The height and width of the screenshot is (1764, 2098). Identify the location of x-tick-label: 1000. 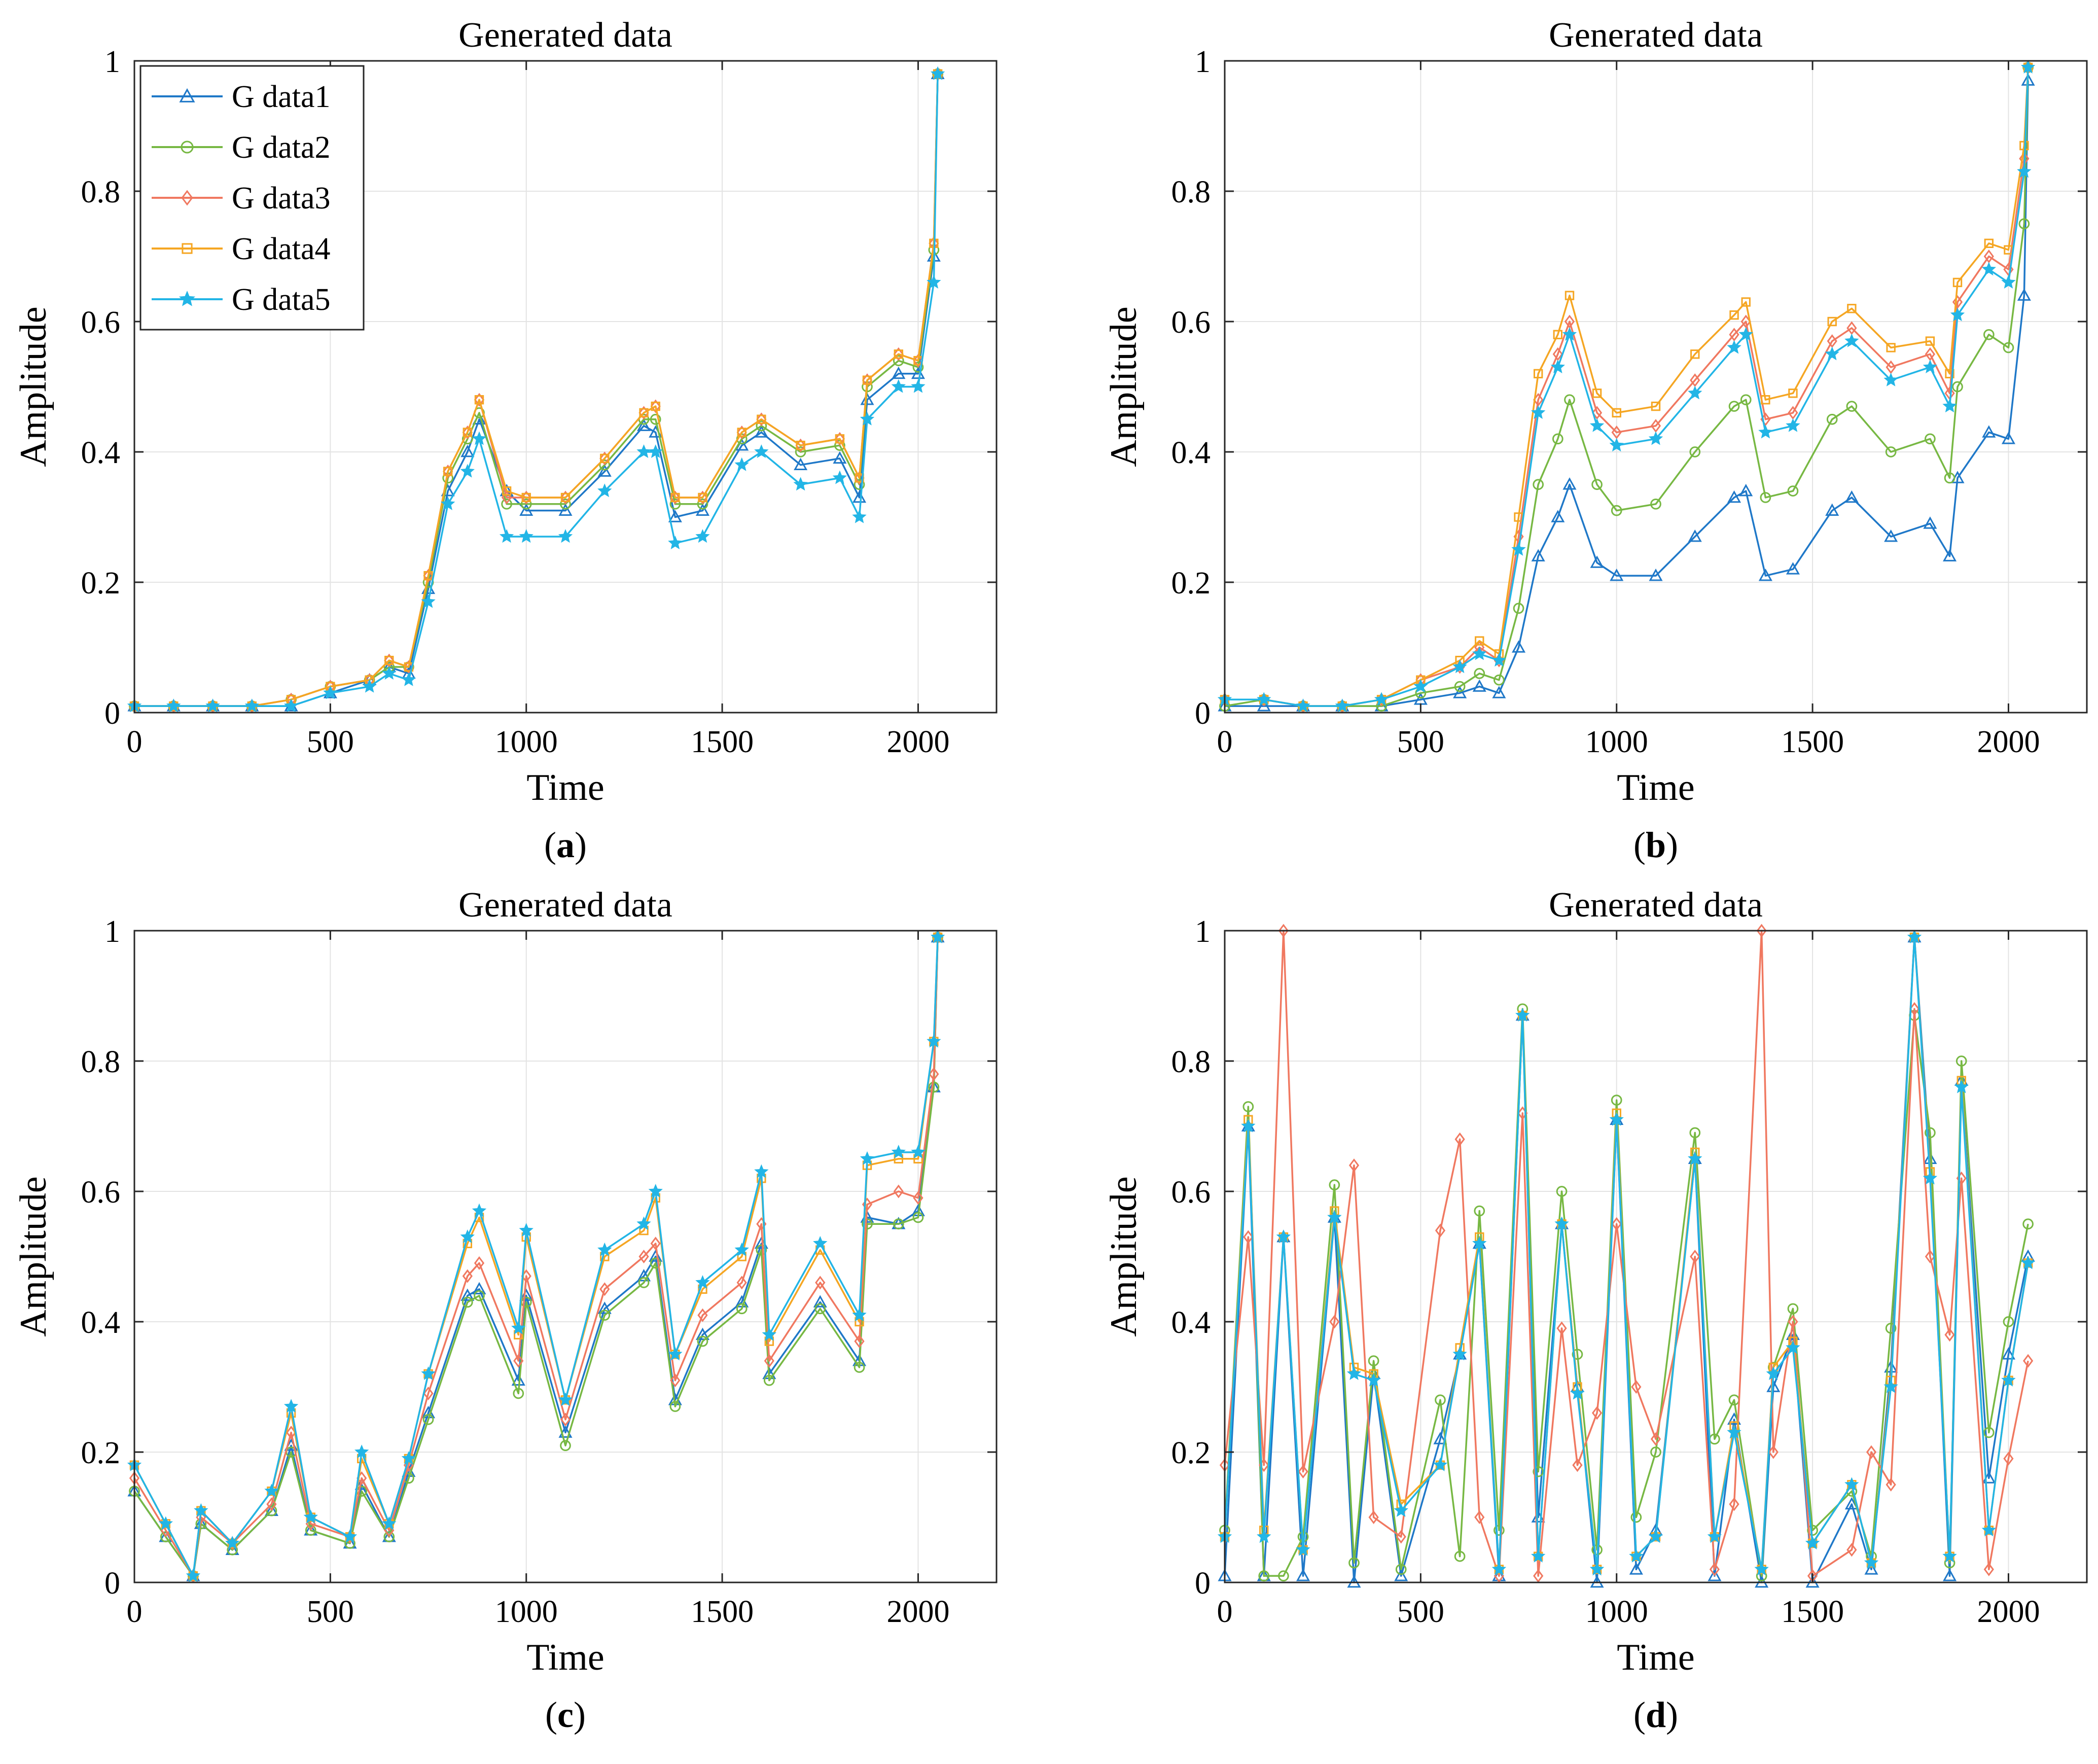
(1616, 742).